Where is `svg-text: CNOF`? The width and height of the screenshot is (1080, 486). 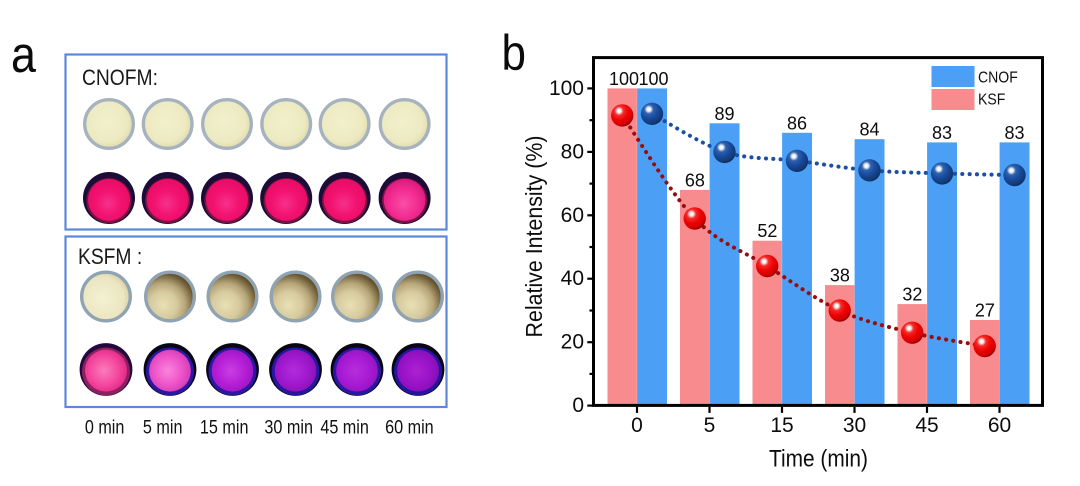 svg-text: CNOF is located at coordinates (998, 78).